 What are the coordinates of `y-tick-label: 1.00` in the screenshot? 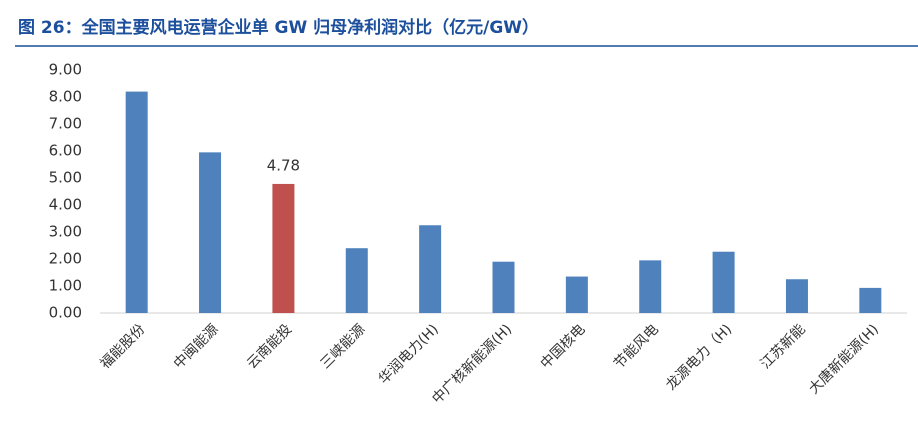 It's located at (65, 286).